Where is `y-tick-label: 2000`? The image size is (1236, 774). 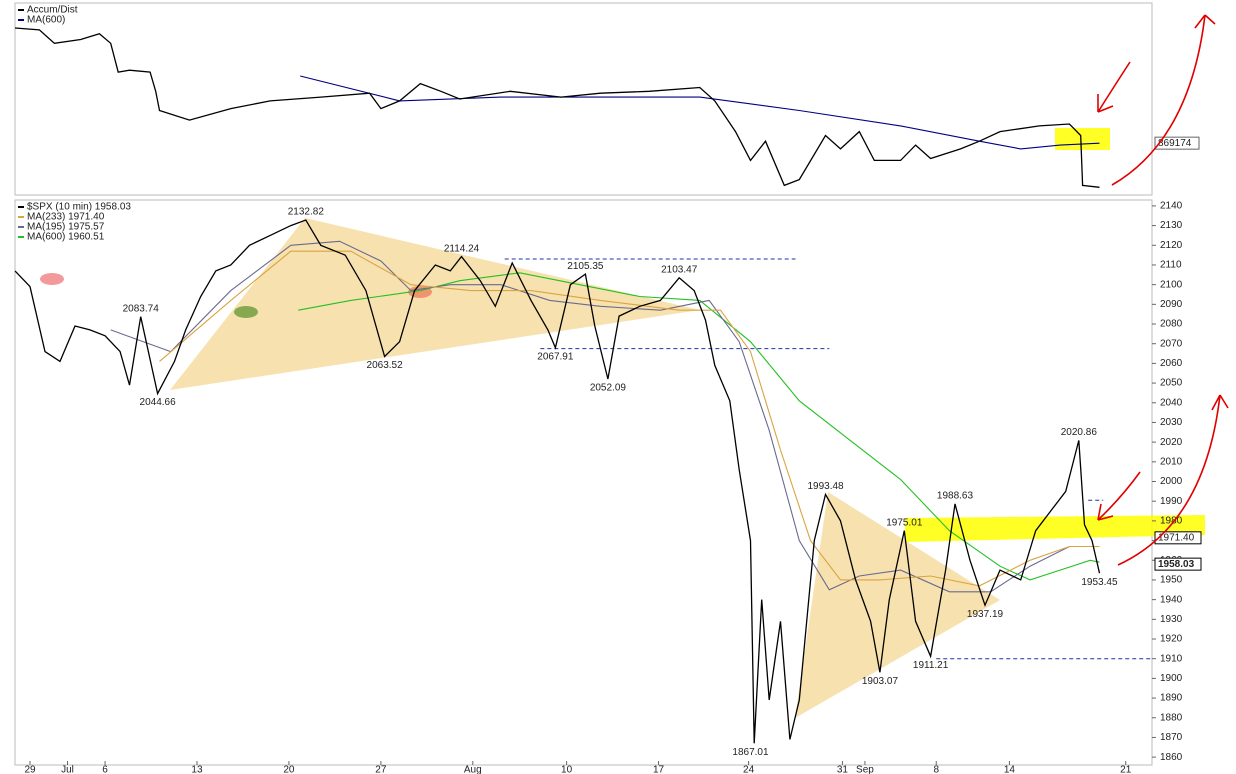
y-tick-label: 2000 is located at coordinates (1171, 481).